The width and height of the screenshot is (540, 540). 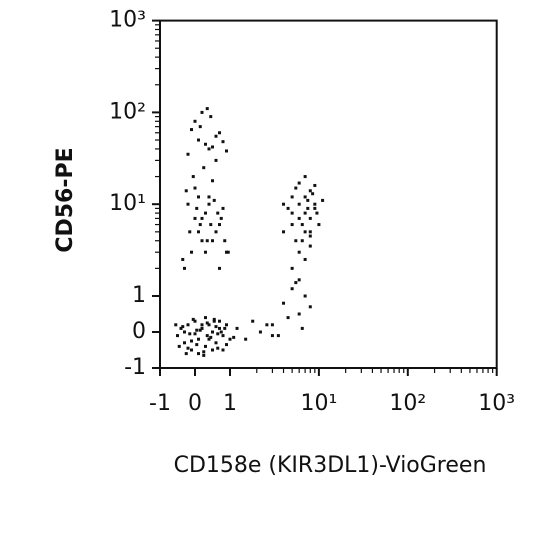 What do you see at coordinates (407, 403) in the screenshot?
I see `x-tick-label: 10²` at bounding box center [407, 403].